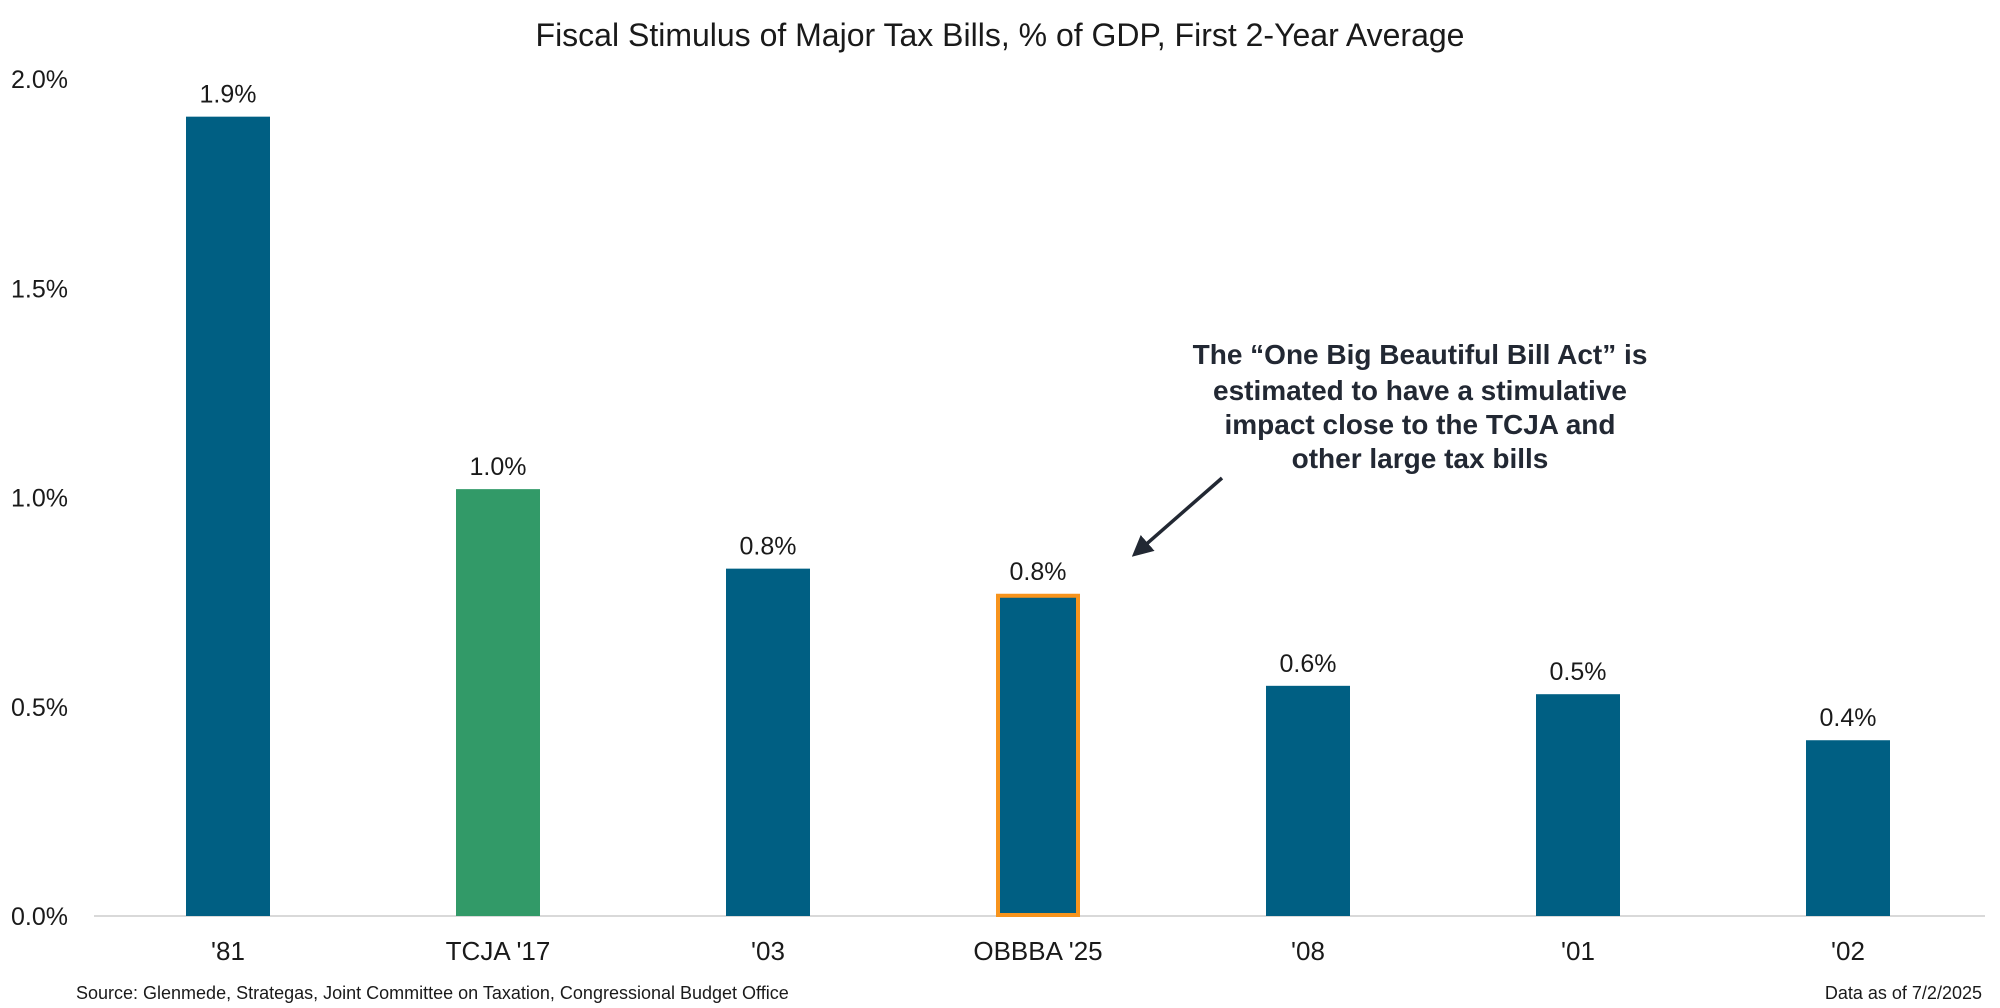 This screenshot has width=2000, height=1008. Describe the element at coordinates (39, 708) in the screenshot. I see `y-tick-label: 0.5%` at that location.